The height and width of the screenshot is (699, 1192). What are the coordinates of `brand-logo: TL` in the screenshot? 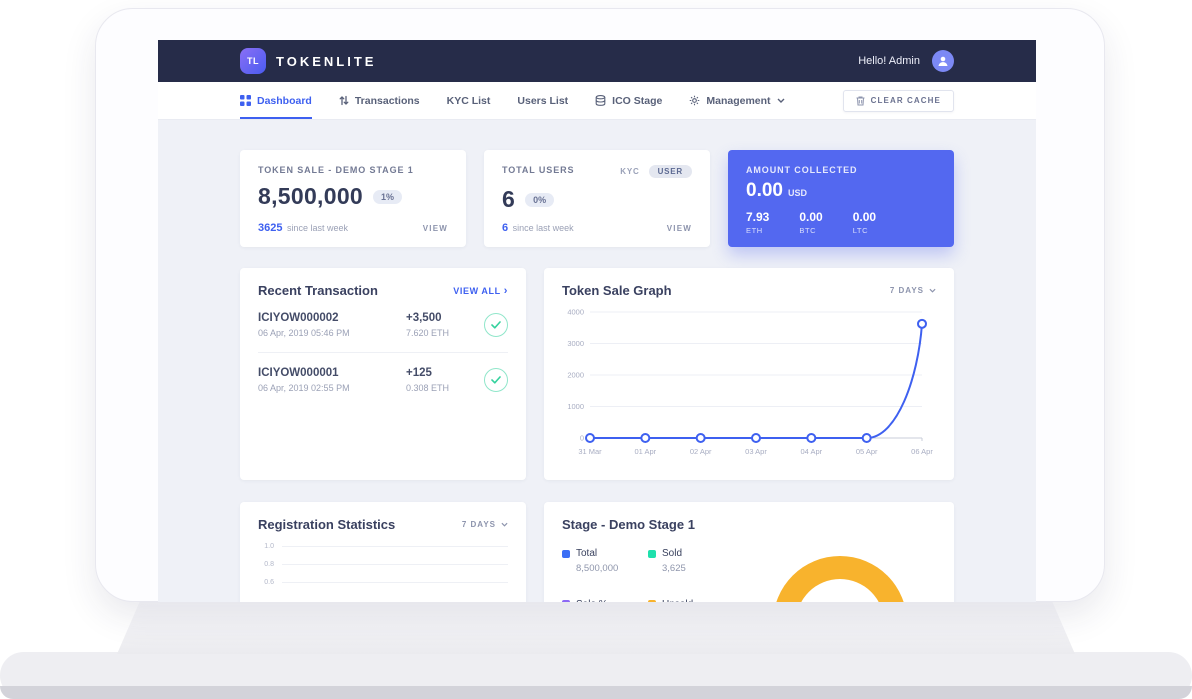 It's located at (253, 61).